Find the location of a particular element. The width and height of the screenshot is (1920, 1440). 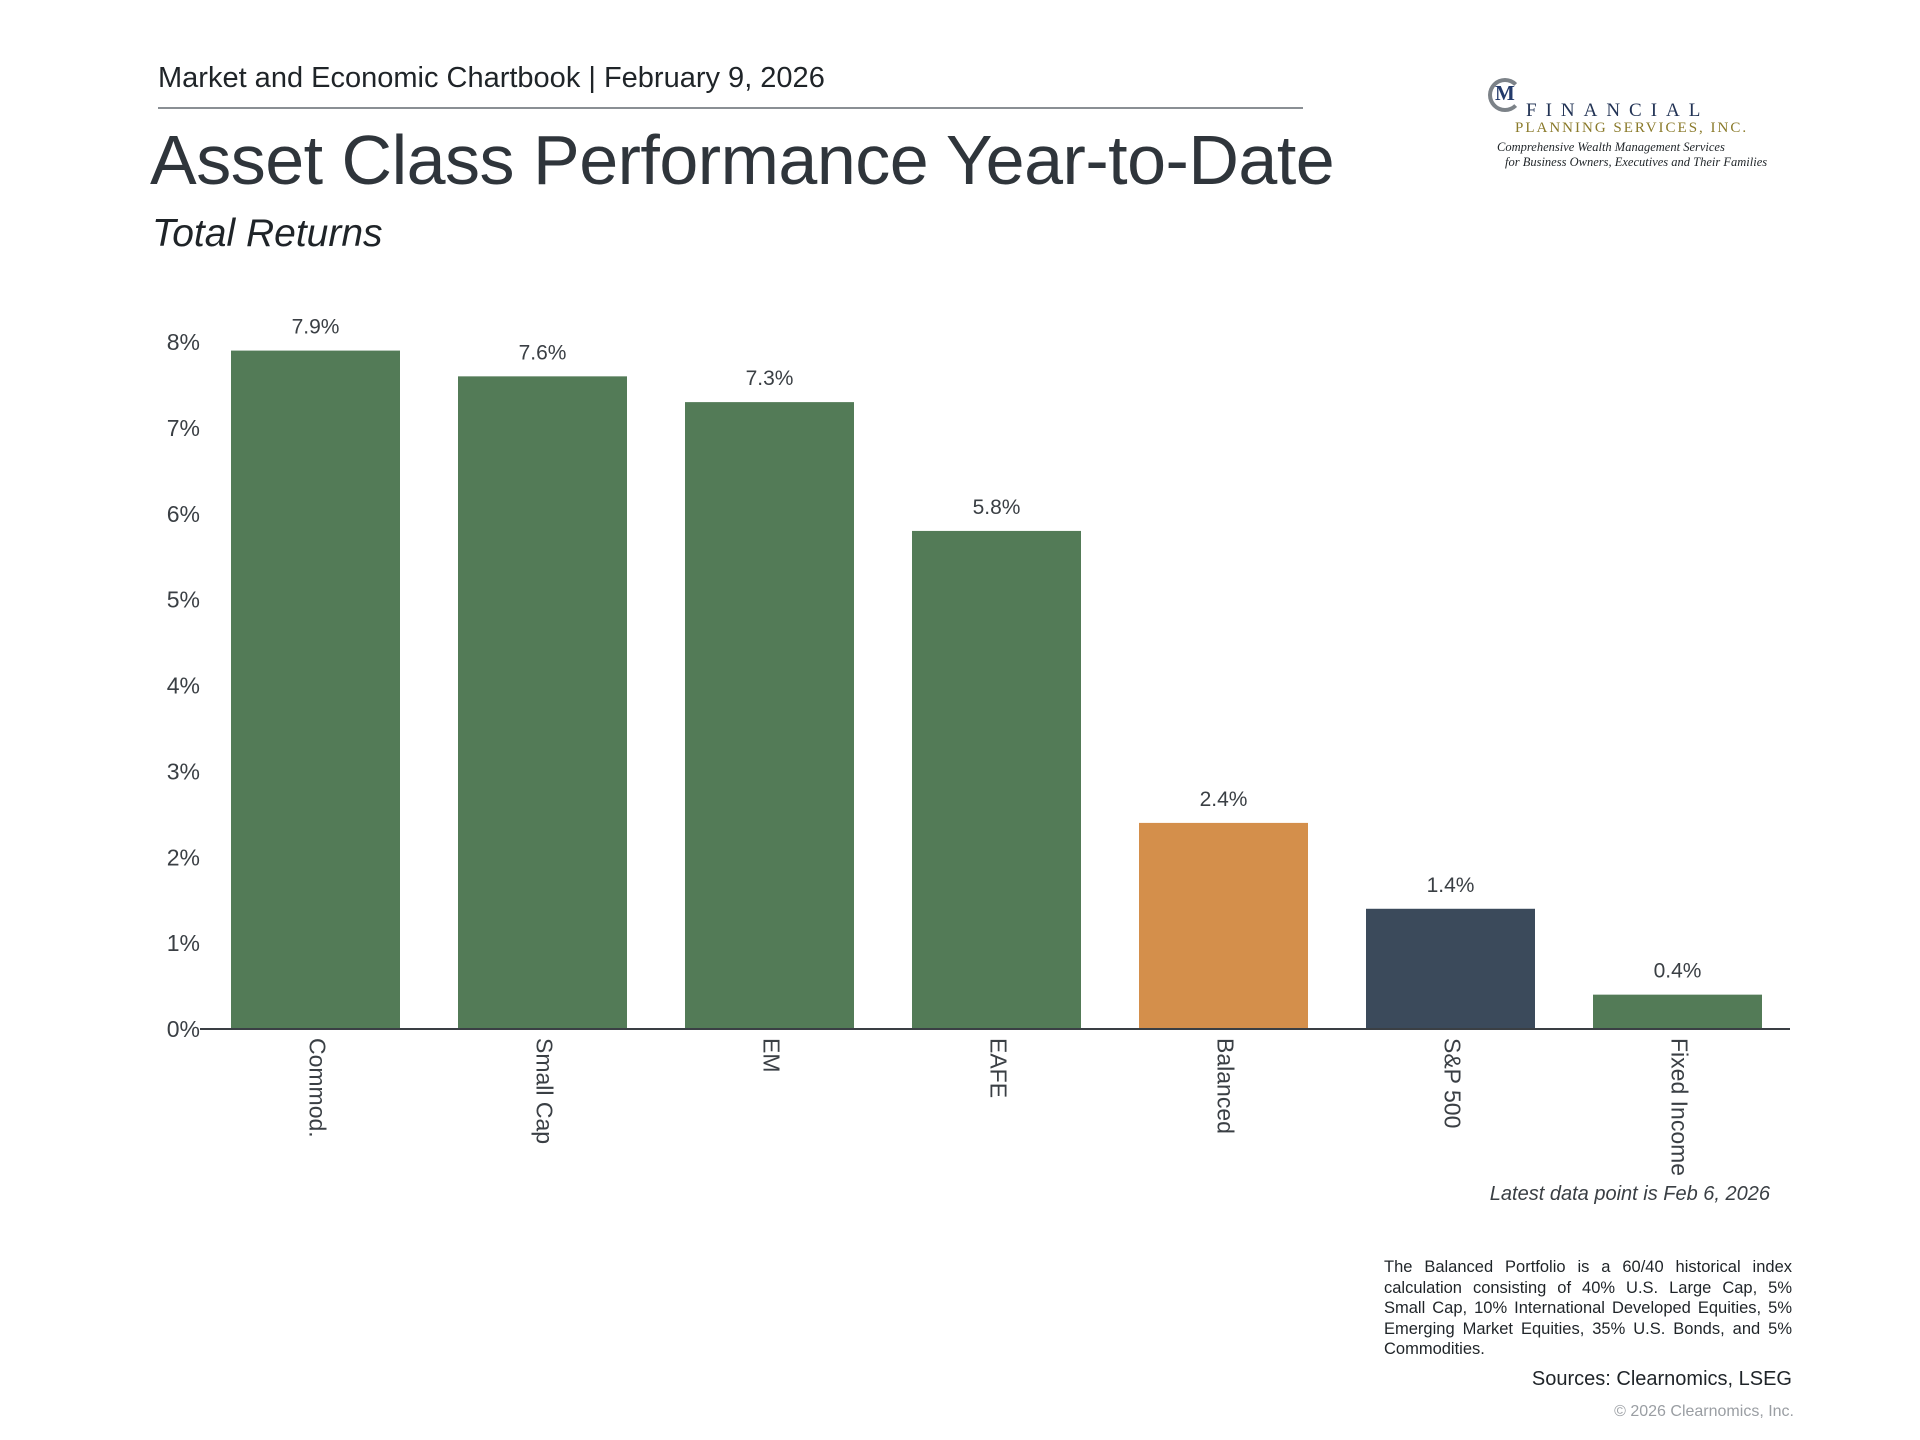

bar-fixed-income is located at coordinates (1677, 1011).